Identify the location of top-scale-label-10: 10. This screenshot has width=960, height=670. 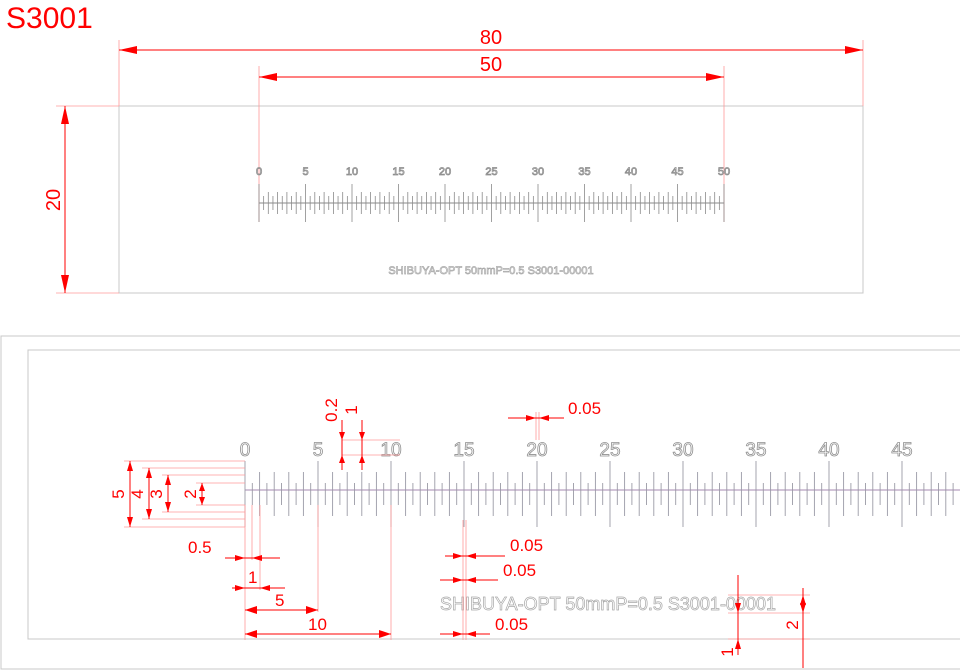
(352, 172).